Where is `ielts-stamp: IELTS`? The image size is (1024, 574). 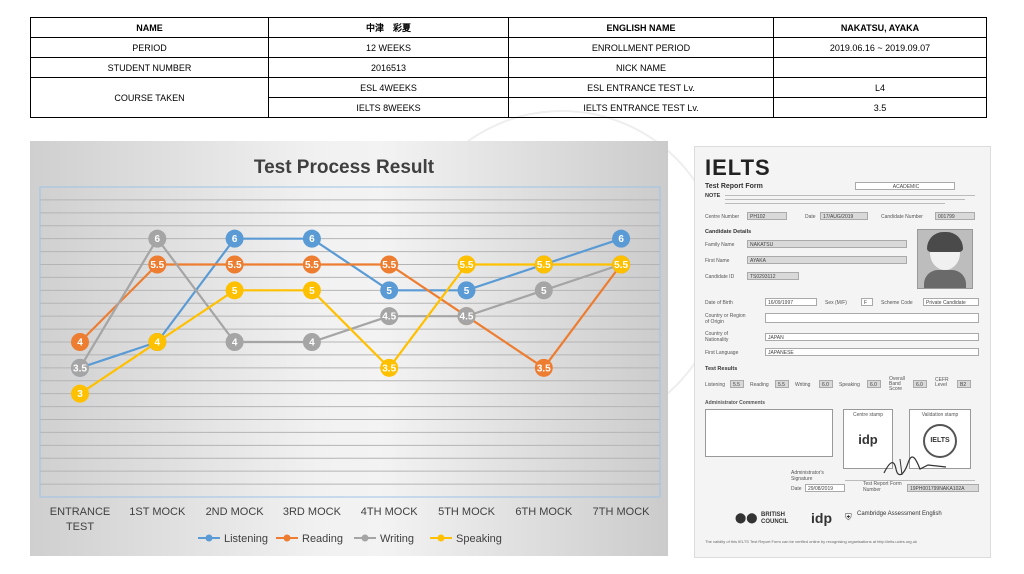 ielts-stamp: IELTS is located at coordinates (940, 441).